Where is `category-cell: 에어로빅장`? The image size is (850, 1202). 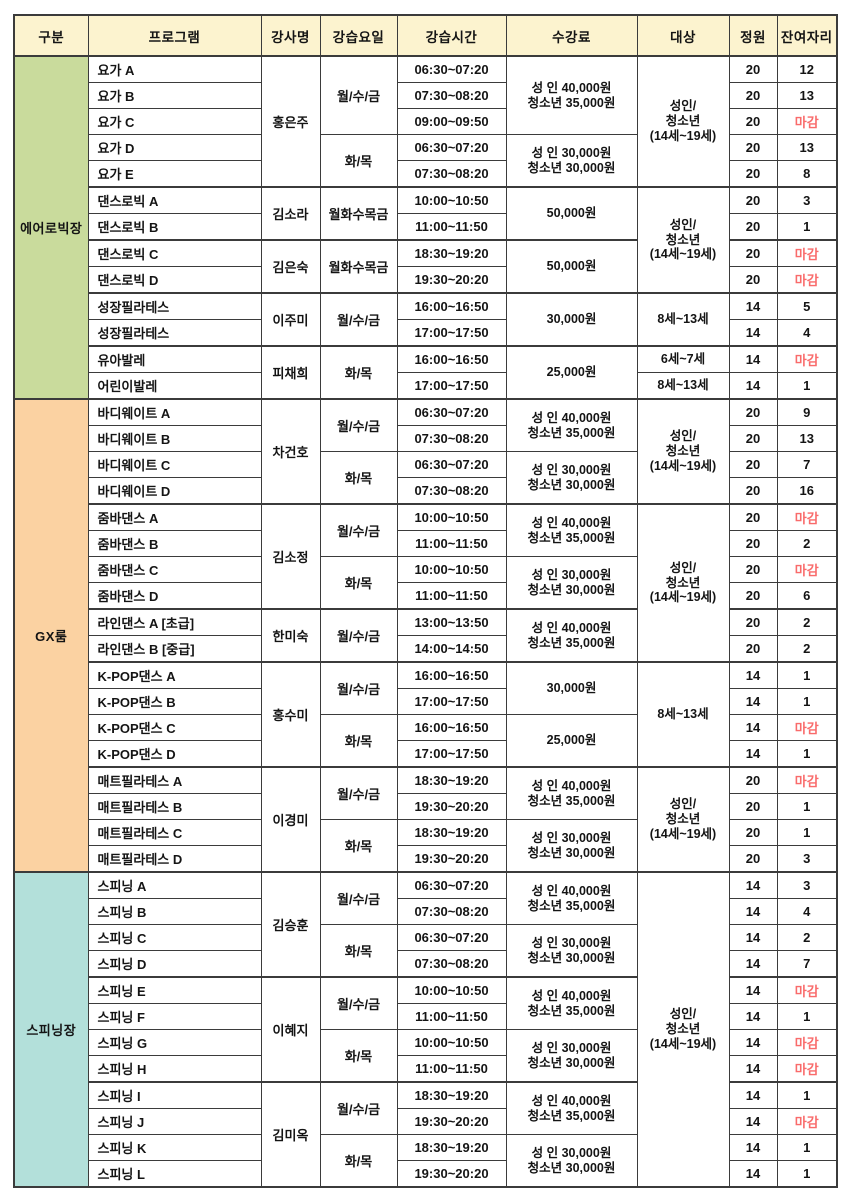 category-cell: 에어로빅장 is located at coordinates (51, 227).